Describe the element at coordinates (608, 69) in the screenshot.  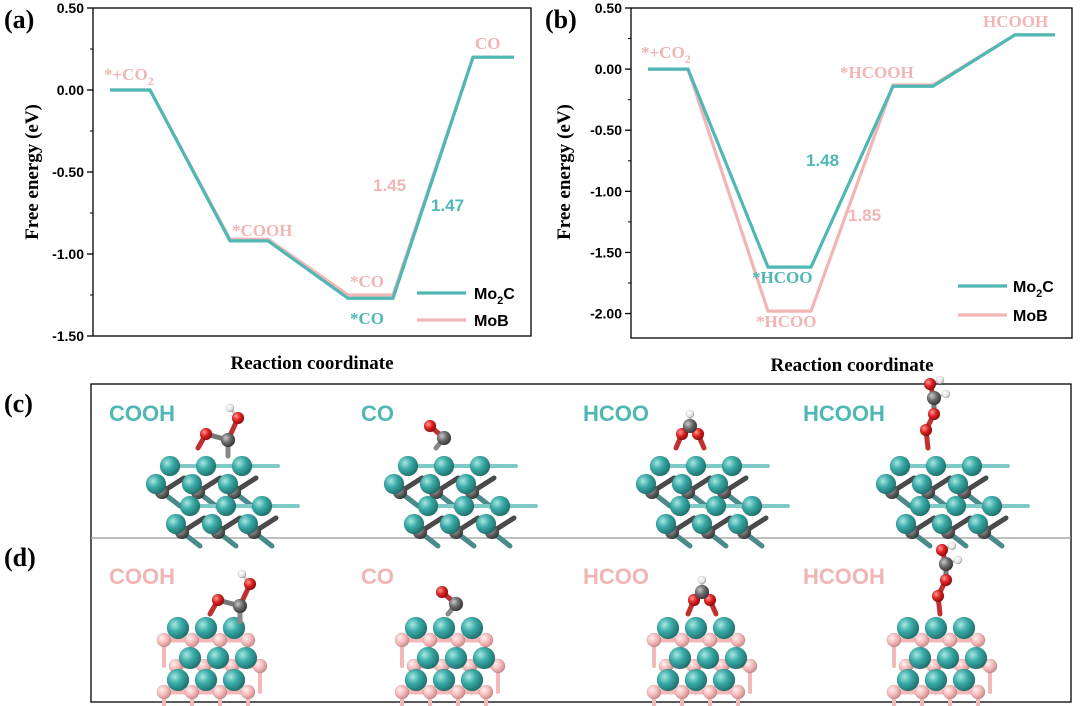
I see `y-tick-label: 0.00` at that location.